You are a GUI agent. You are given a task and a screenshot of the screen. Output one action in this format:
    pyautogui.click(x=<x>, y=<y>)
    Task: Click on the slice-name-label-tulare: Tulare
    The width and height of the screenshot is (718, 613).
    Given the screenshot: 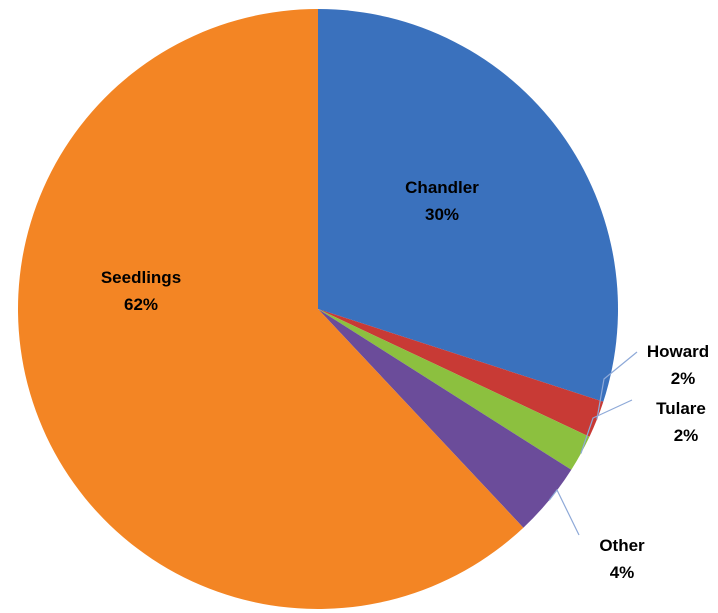 What is the action you would take?
    pyautogui.click(x=681, y=408)
    